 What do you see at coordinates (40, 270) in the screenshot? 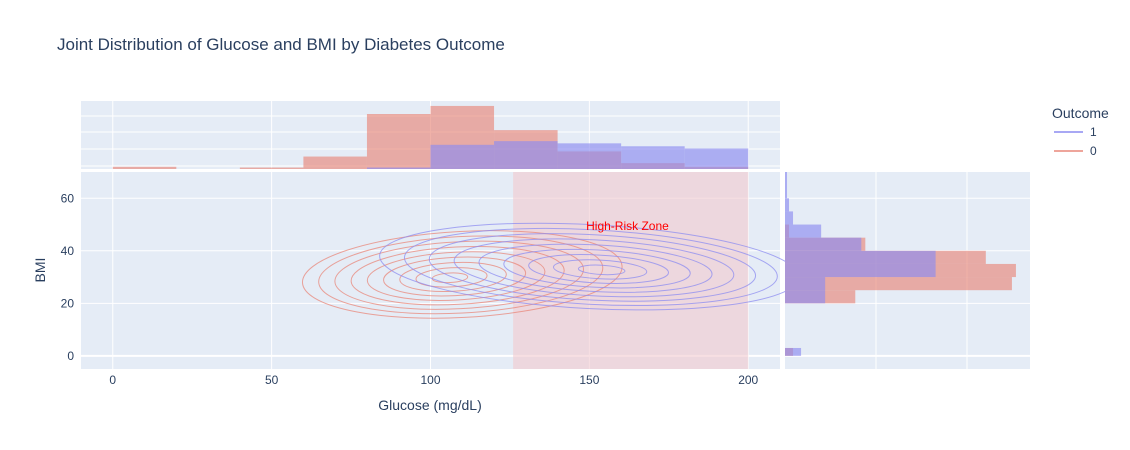
I see `y-axis-title: BMI` at bounding box center [40, 270].